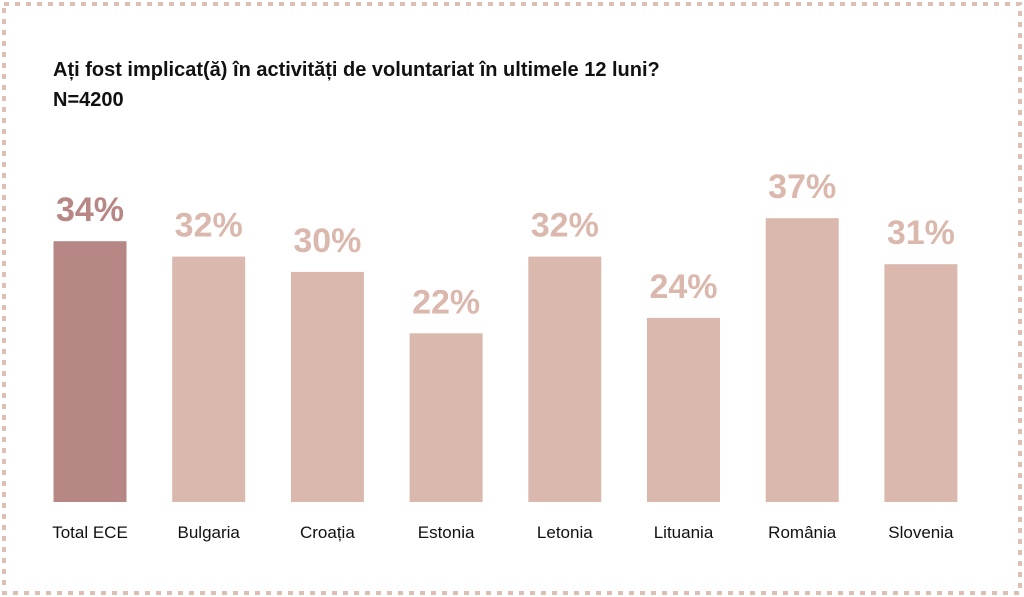 This screenshot has height=597, width=1024. Describe the element at coordinates (802, 532) in the screenshot. I see `category-label: România` at that location.